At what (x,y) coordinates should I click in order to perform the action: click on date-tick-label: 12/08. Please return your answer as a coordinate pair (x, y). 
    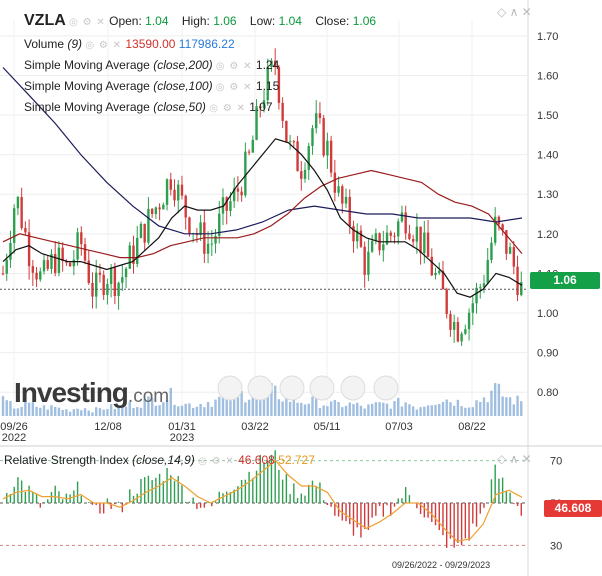
    Looking at the image, I should click on (108, 427).